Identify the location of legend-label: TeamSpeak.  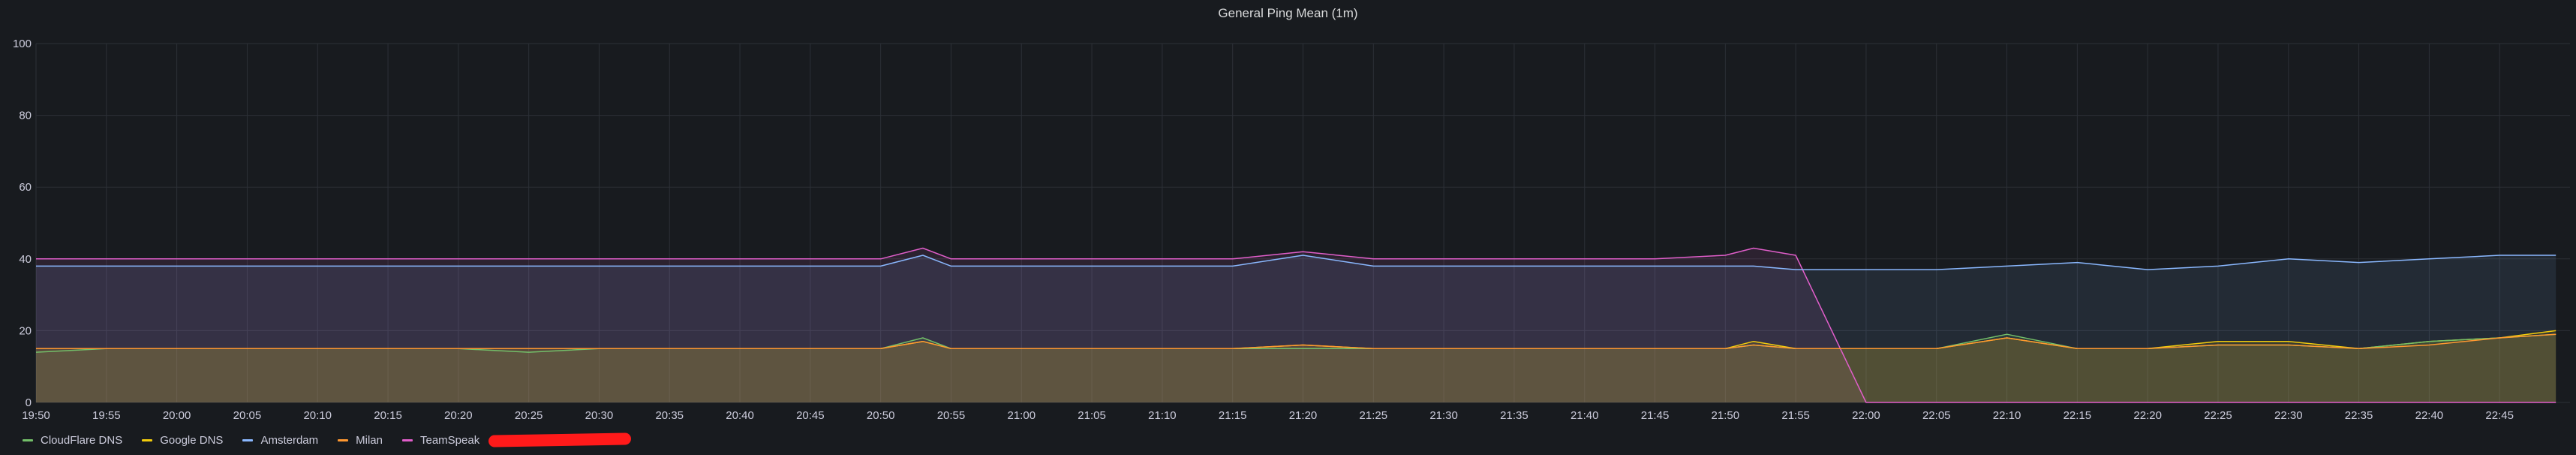
(449, 440).